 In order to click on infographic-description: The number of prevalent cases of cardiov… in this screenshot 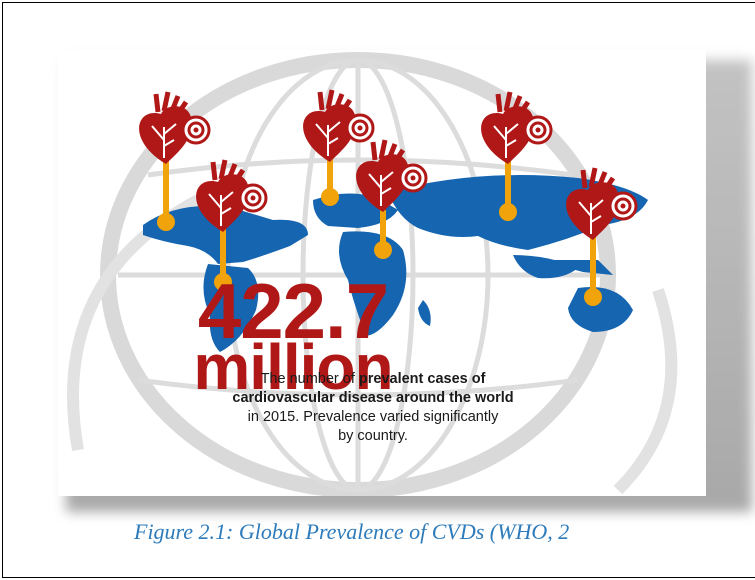, I will do `click(373, 408)`.